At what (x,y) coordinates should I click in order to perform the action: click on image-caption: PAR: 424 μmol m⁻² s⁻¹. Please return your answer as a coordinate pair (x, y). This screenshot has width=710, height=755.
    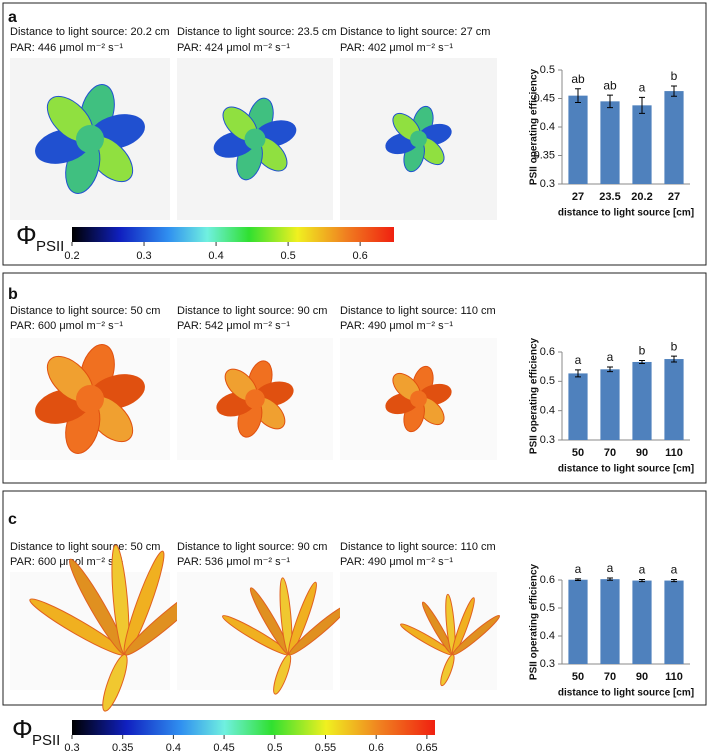
    Looking at the image, I should click on (233, 48).